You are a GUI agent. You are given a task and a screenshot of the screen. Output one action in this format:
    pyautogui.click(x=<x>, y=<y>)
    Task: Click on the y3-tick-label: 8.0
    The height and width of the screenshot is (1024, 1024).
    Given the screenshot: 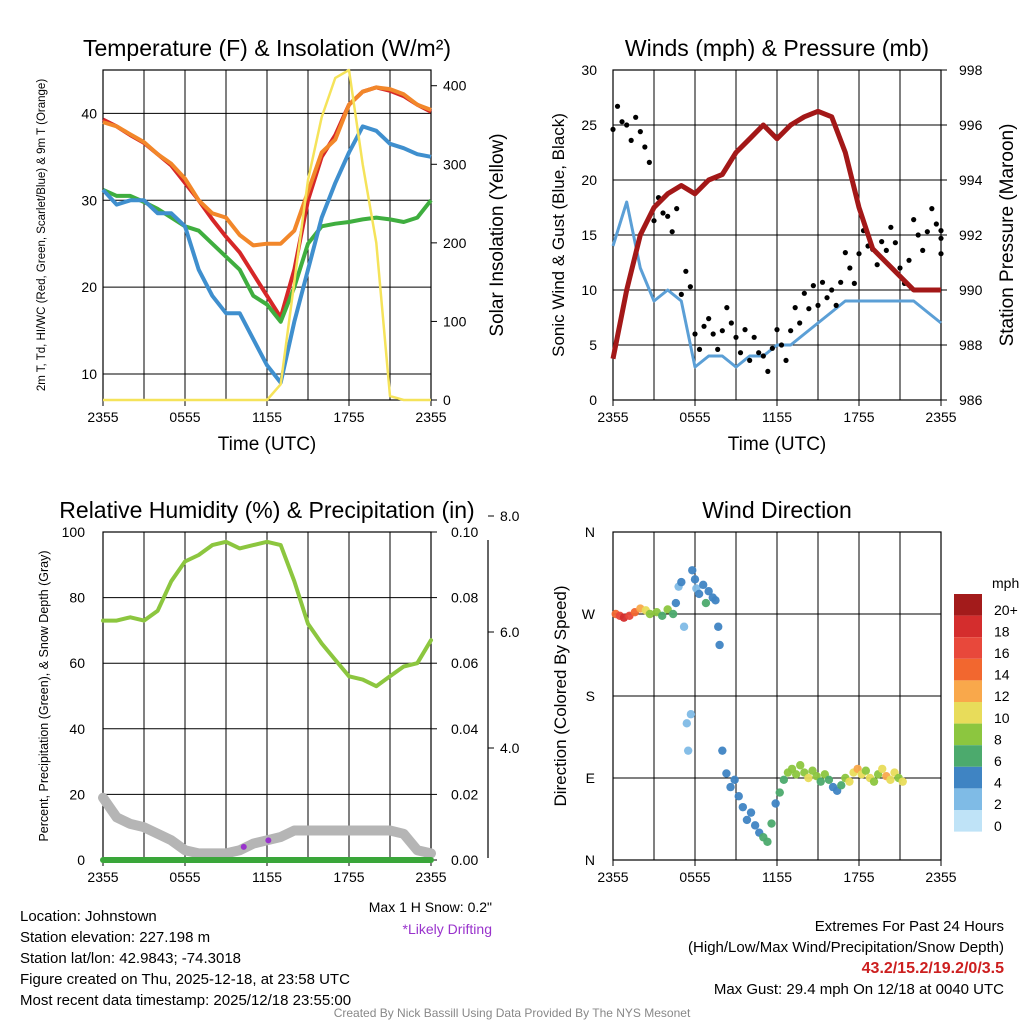 What is the action you would take?
    pyautogui.click(x=510, y=516)
    